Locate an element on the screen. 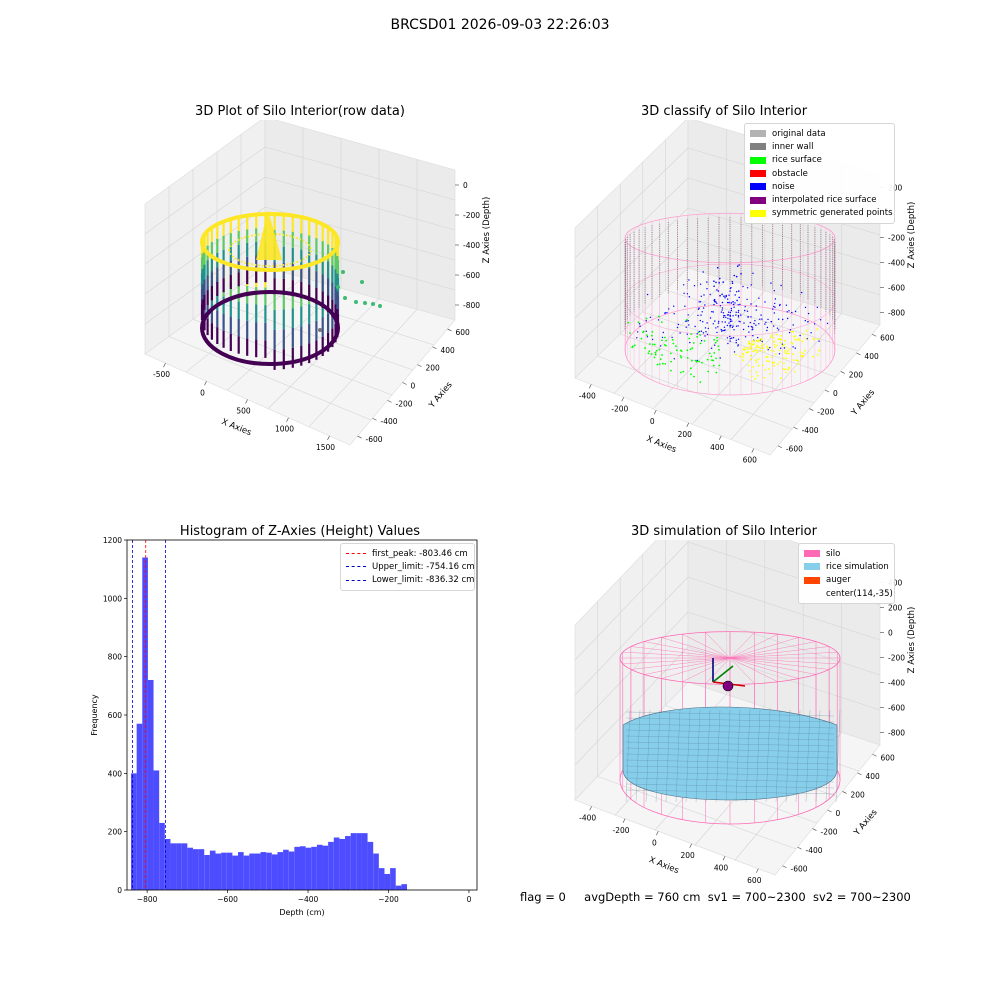 The image size is (1000, 1000). z-tick-label: -800 is located at coordinates (471, 305).